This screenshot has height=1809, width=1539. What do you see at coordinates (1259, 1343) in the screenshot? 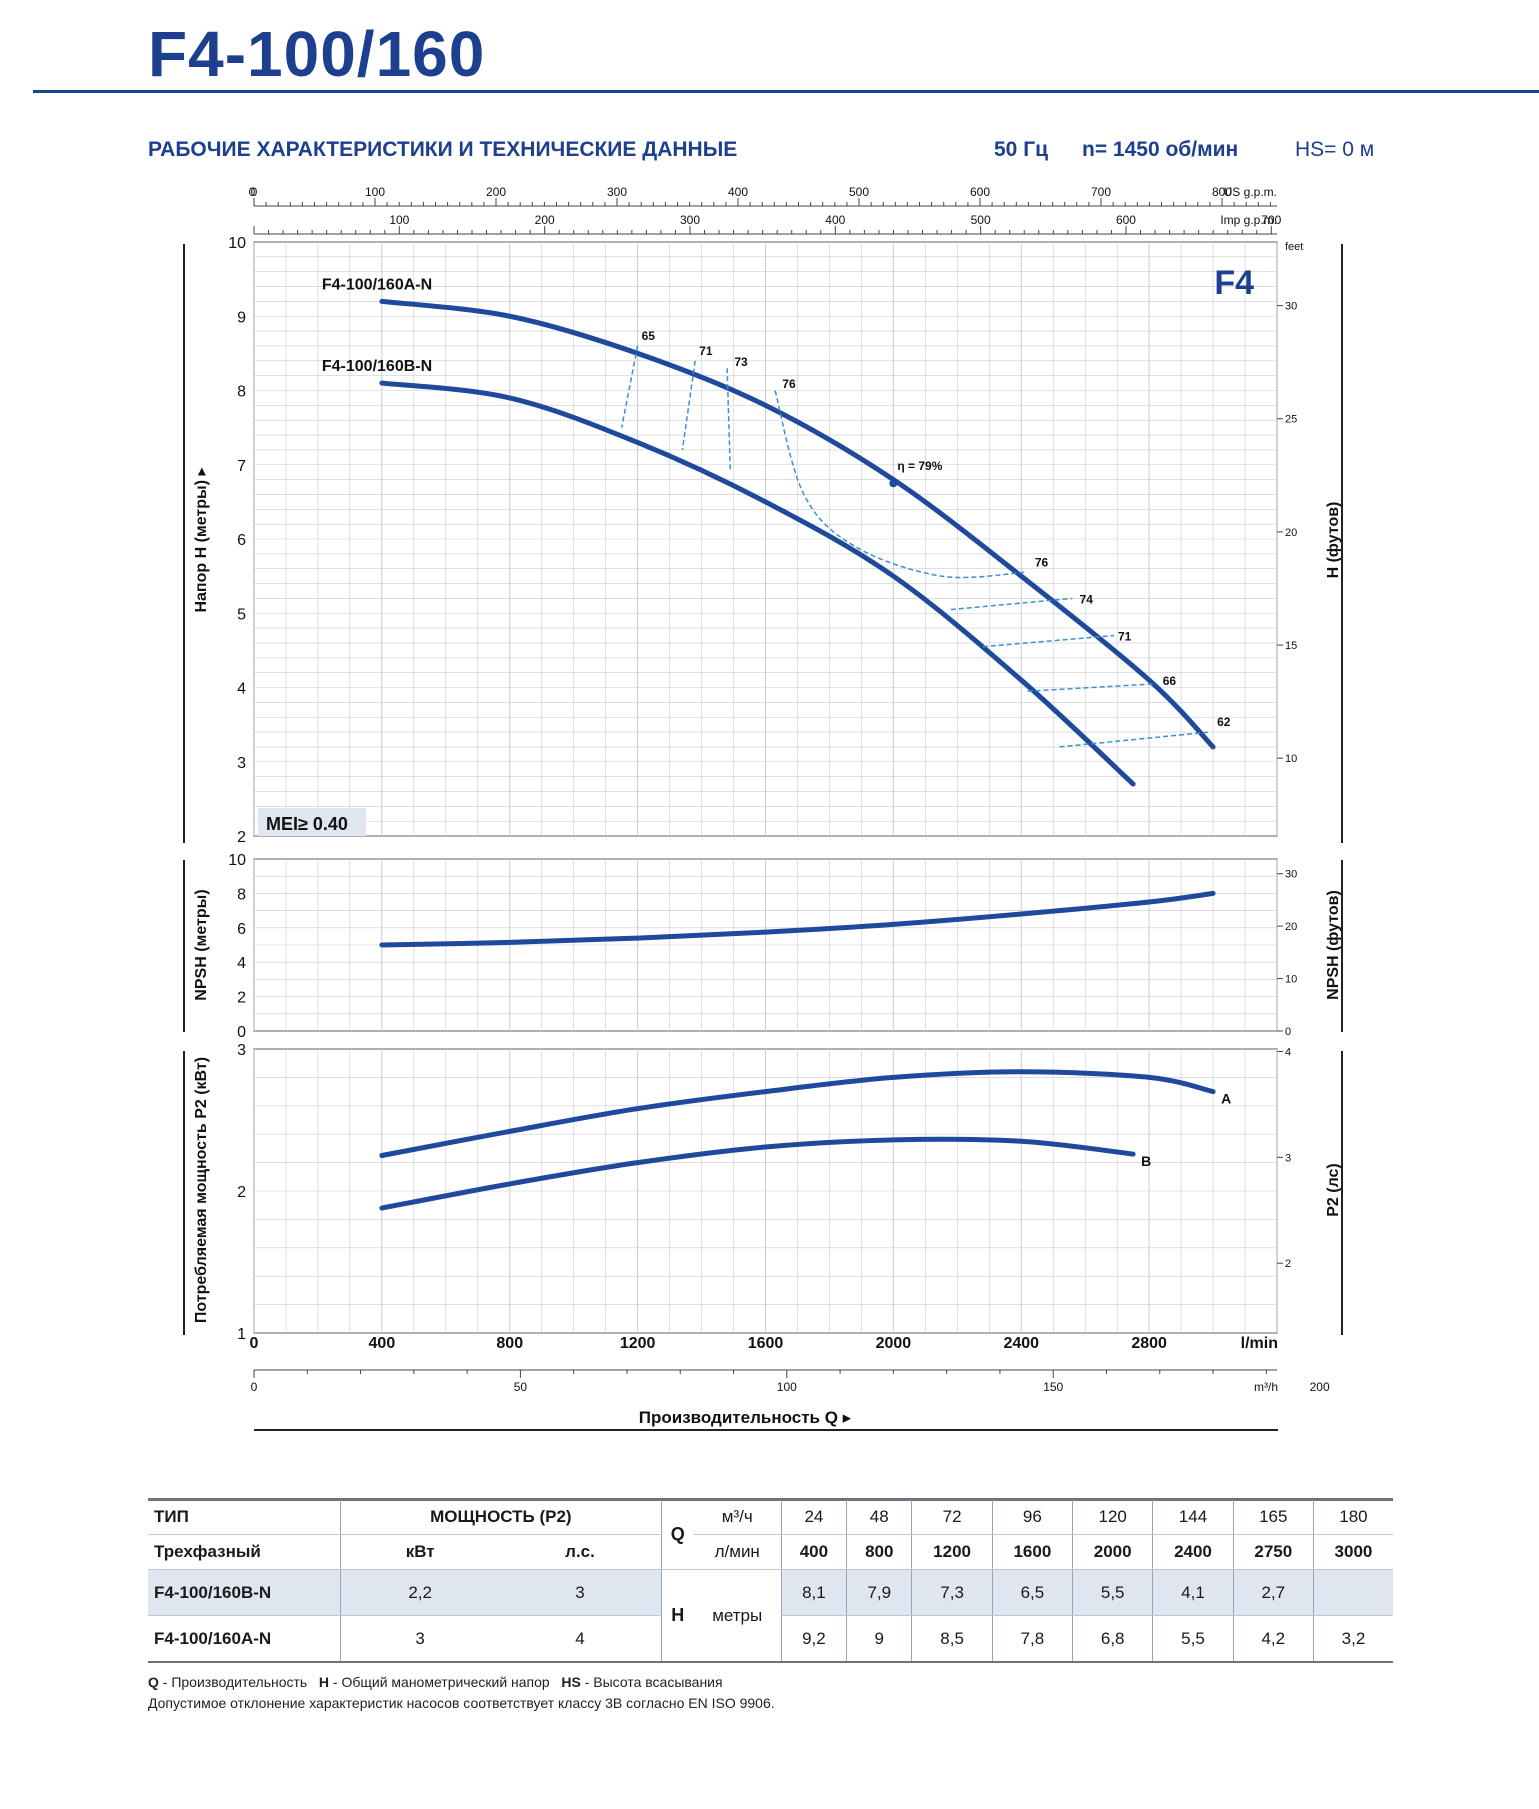
I see `x-unit: l/min` at bounding box center [1259, 1343].